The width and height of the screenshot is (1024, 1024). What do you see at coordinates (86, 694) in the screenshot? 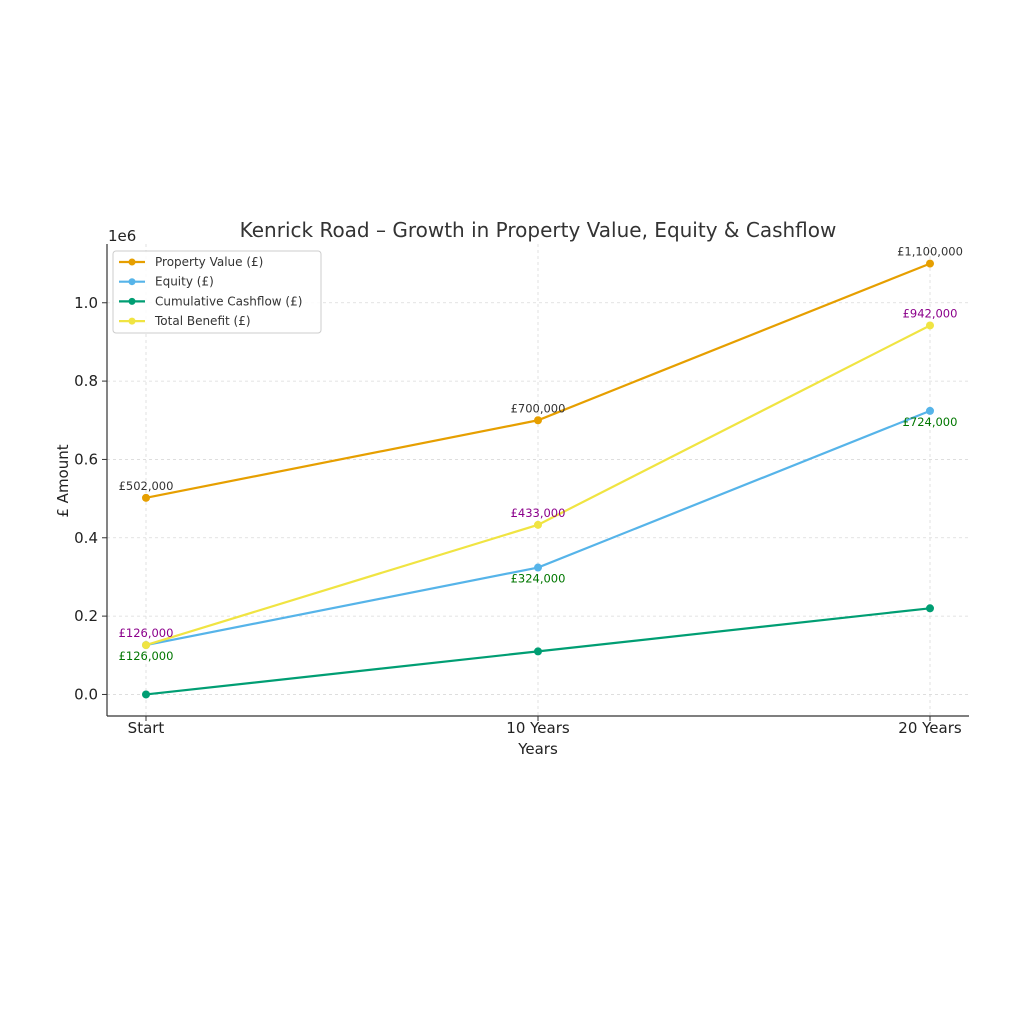
I see `y-tick-label: 0.0` at bounding box center [86, 694].